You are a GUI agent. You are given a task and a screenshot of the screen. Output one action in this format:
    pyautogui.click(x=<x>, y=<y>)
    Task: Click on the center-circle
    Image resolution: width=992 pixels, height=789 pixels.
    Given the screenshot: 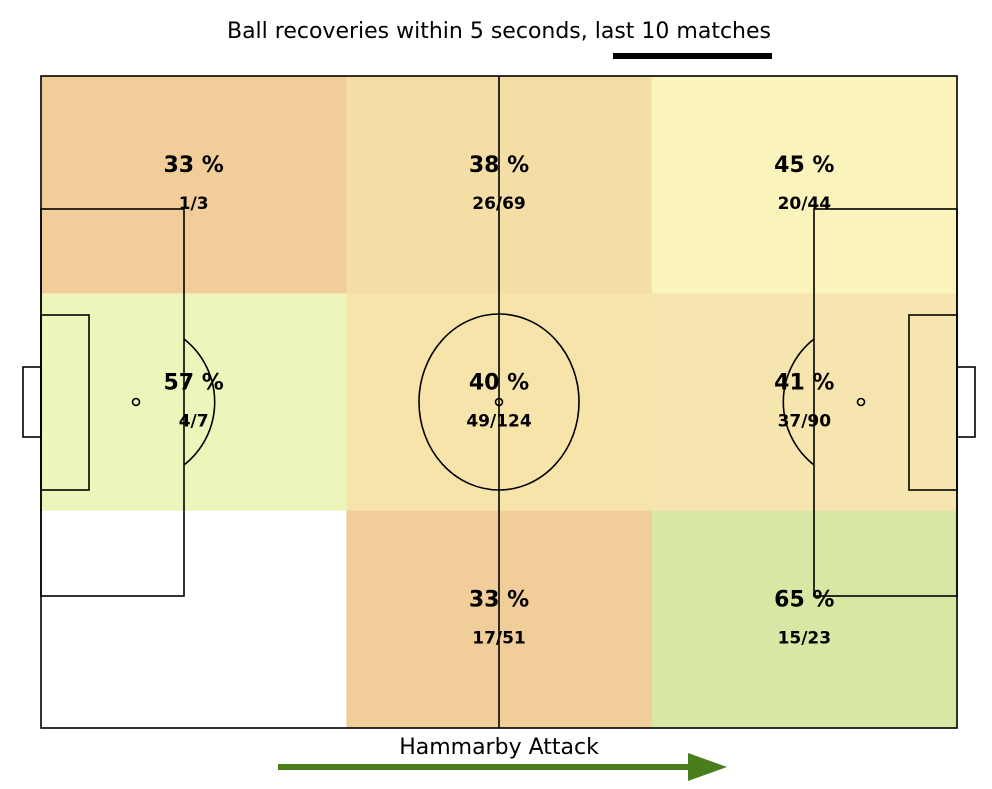 What is the action you would take?
    pyautogui.click(x=499, y=402)
    